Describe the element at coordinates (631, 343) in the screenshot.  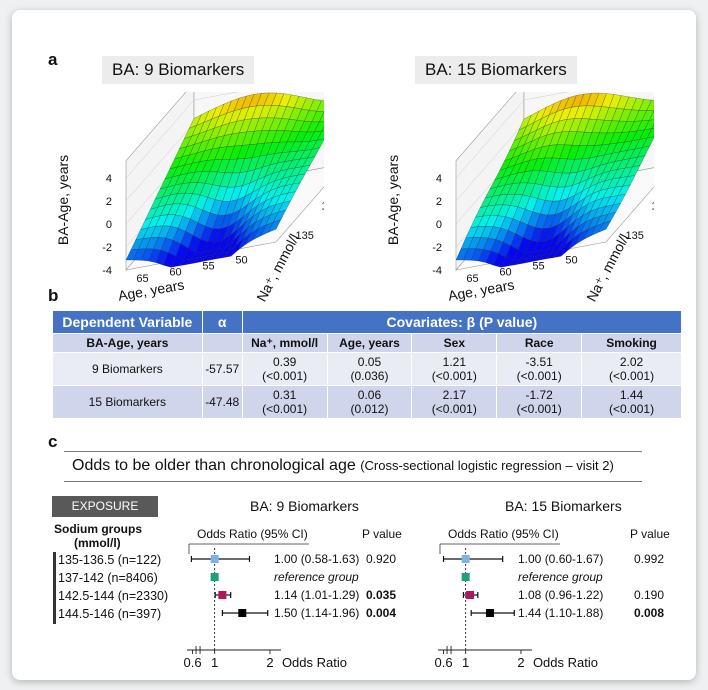
I see `subheader-cell: Smoking` at that location.